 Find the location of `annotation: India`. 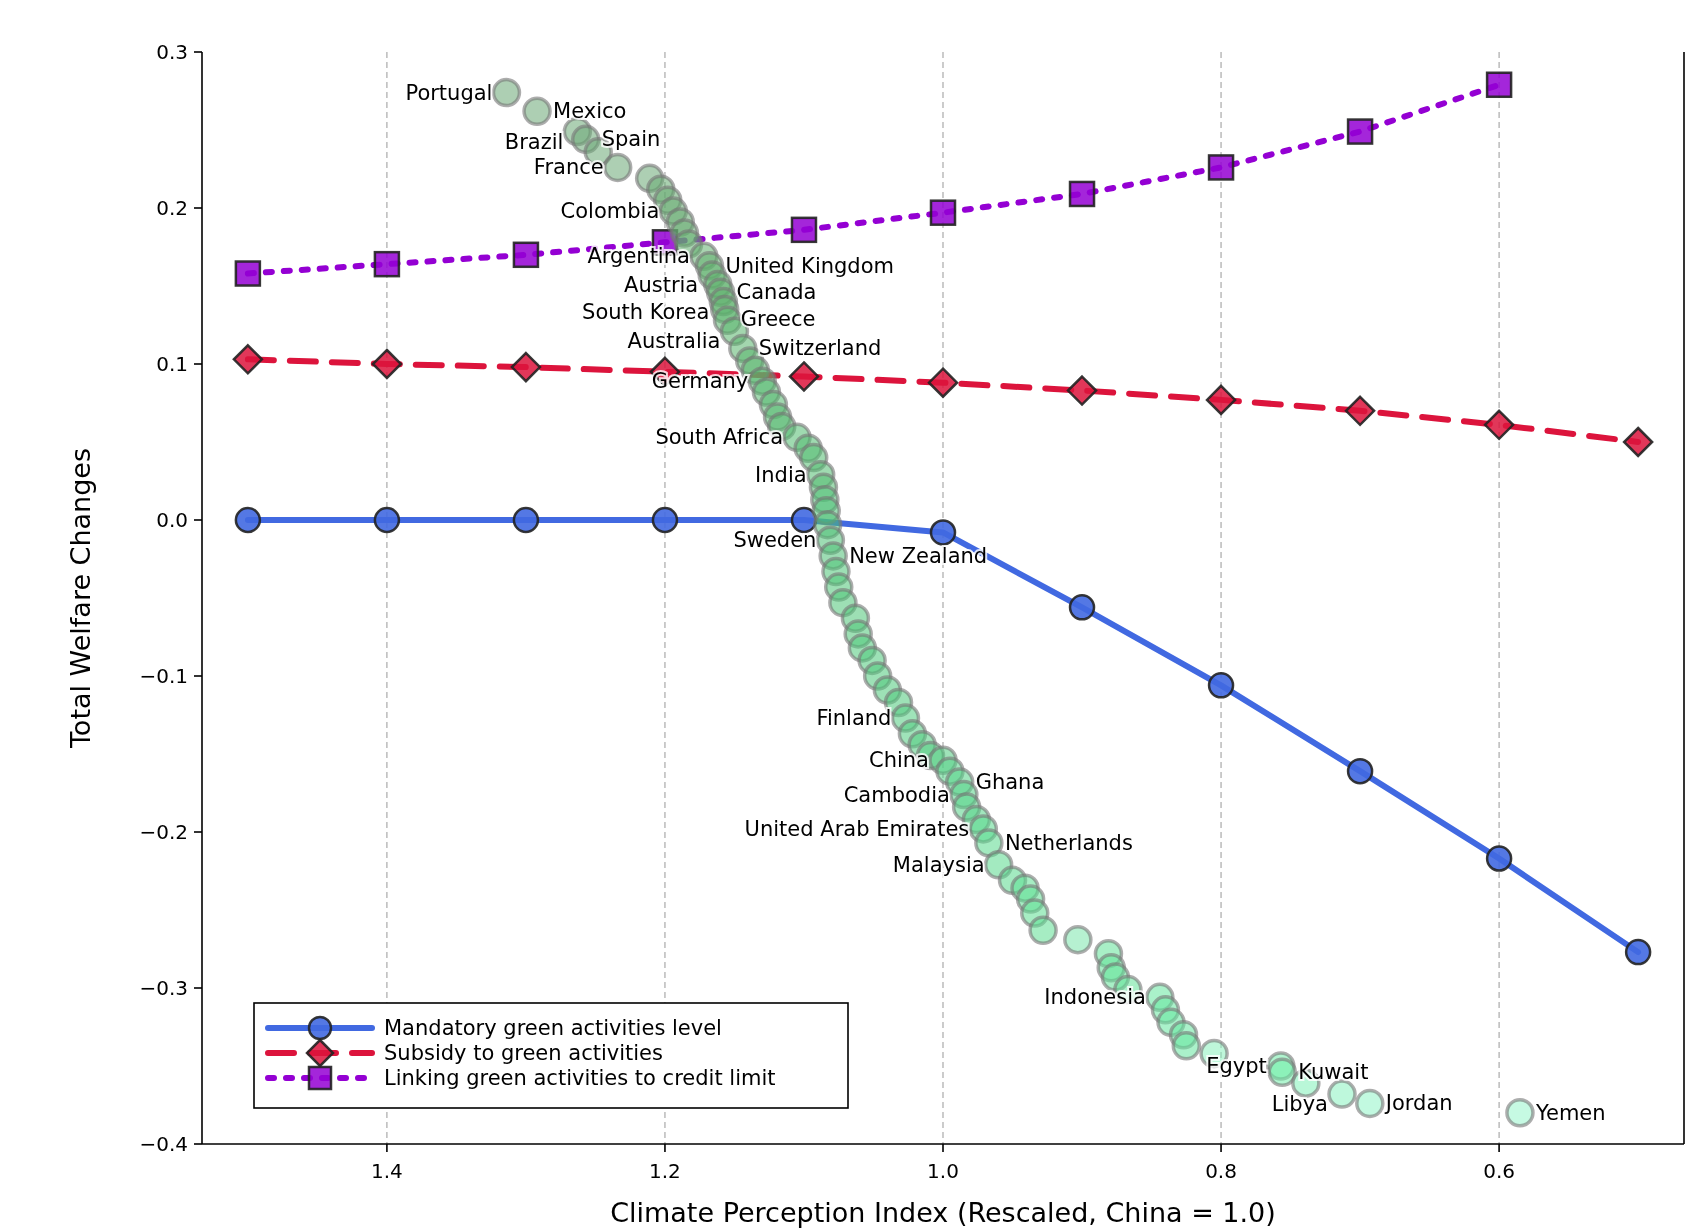

annotation: India is located at coordinates (781, 474).